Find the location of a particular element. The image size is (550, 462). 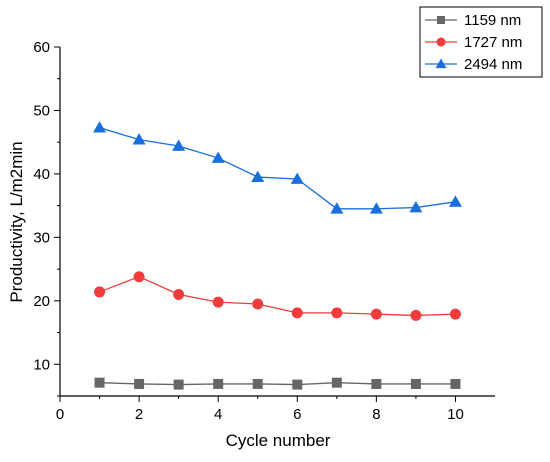

series-1727-nm is located at coordinates (277, 296).